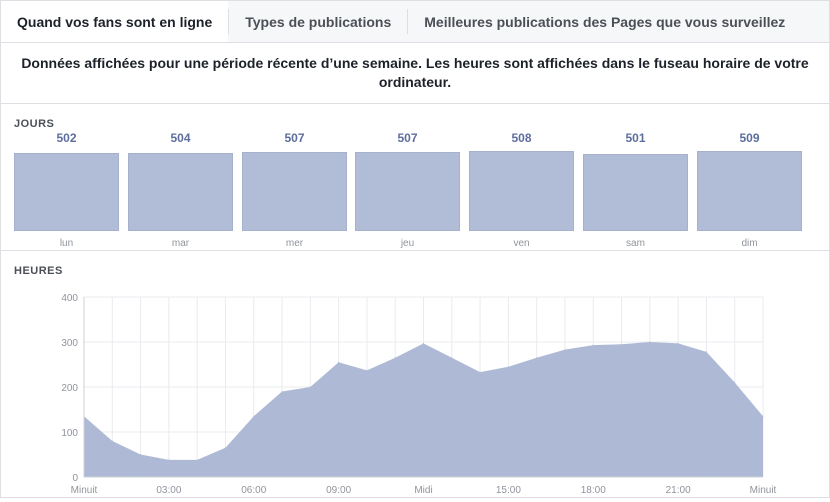 This screenshot has height=502, width=830. What do you see at coordinates (521, 191) in the screenshot?
I see `day-bar-ven` at bounding box center [521, 191].